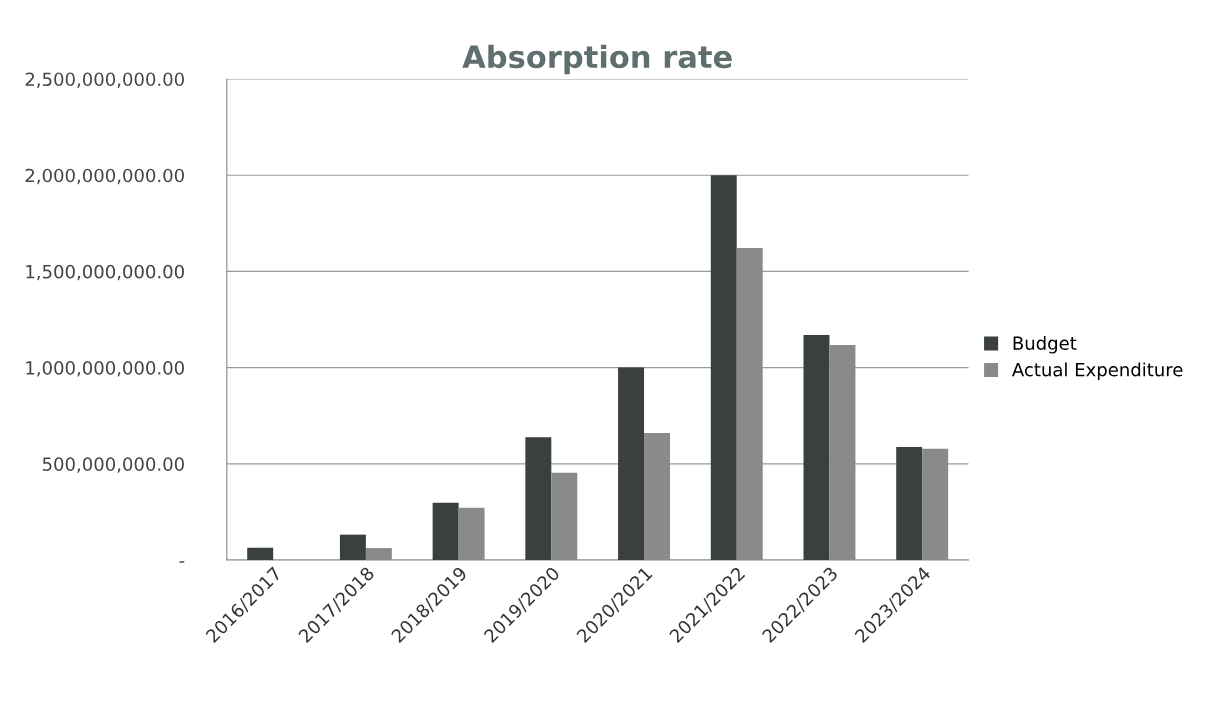  I want to click on y-tick-label: -, so click(182, 562).